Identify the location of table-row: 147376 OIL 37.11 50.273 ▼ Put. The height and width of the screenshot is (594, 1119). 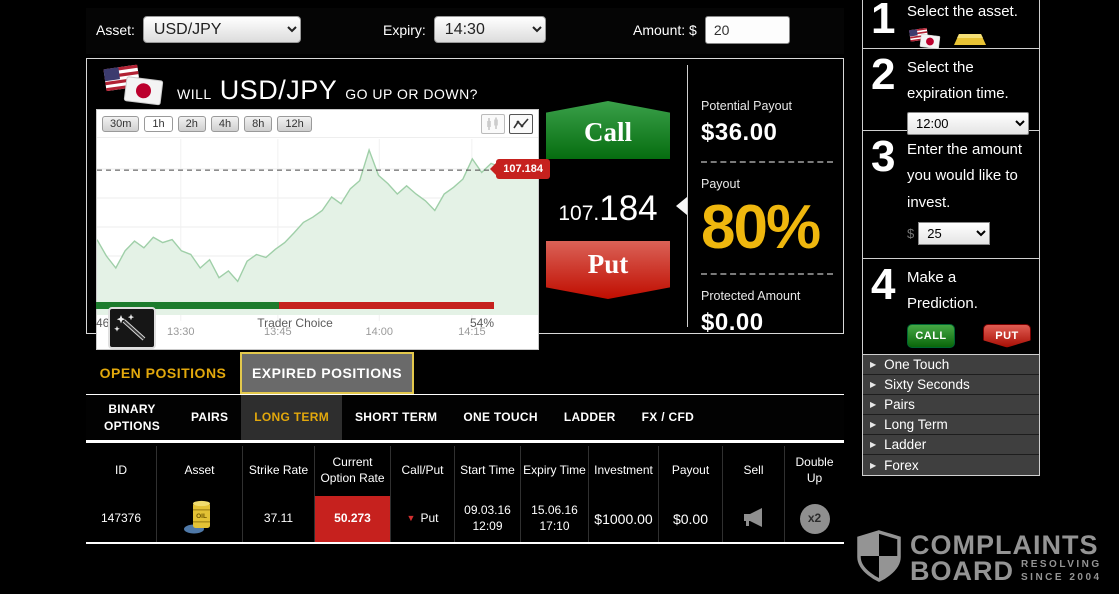
(465, 519).